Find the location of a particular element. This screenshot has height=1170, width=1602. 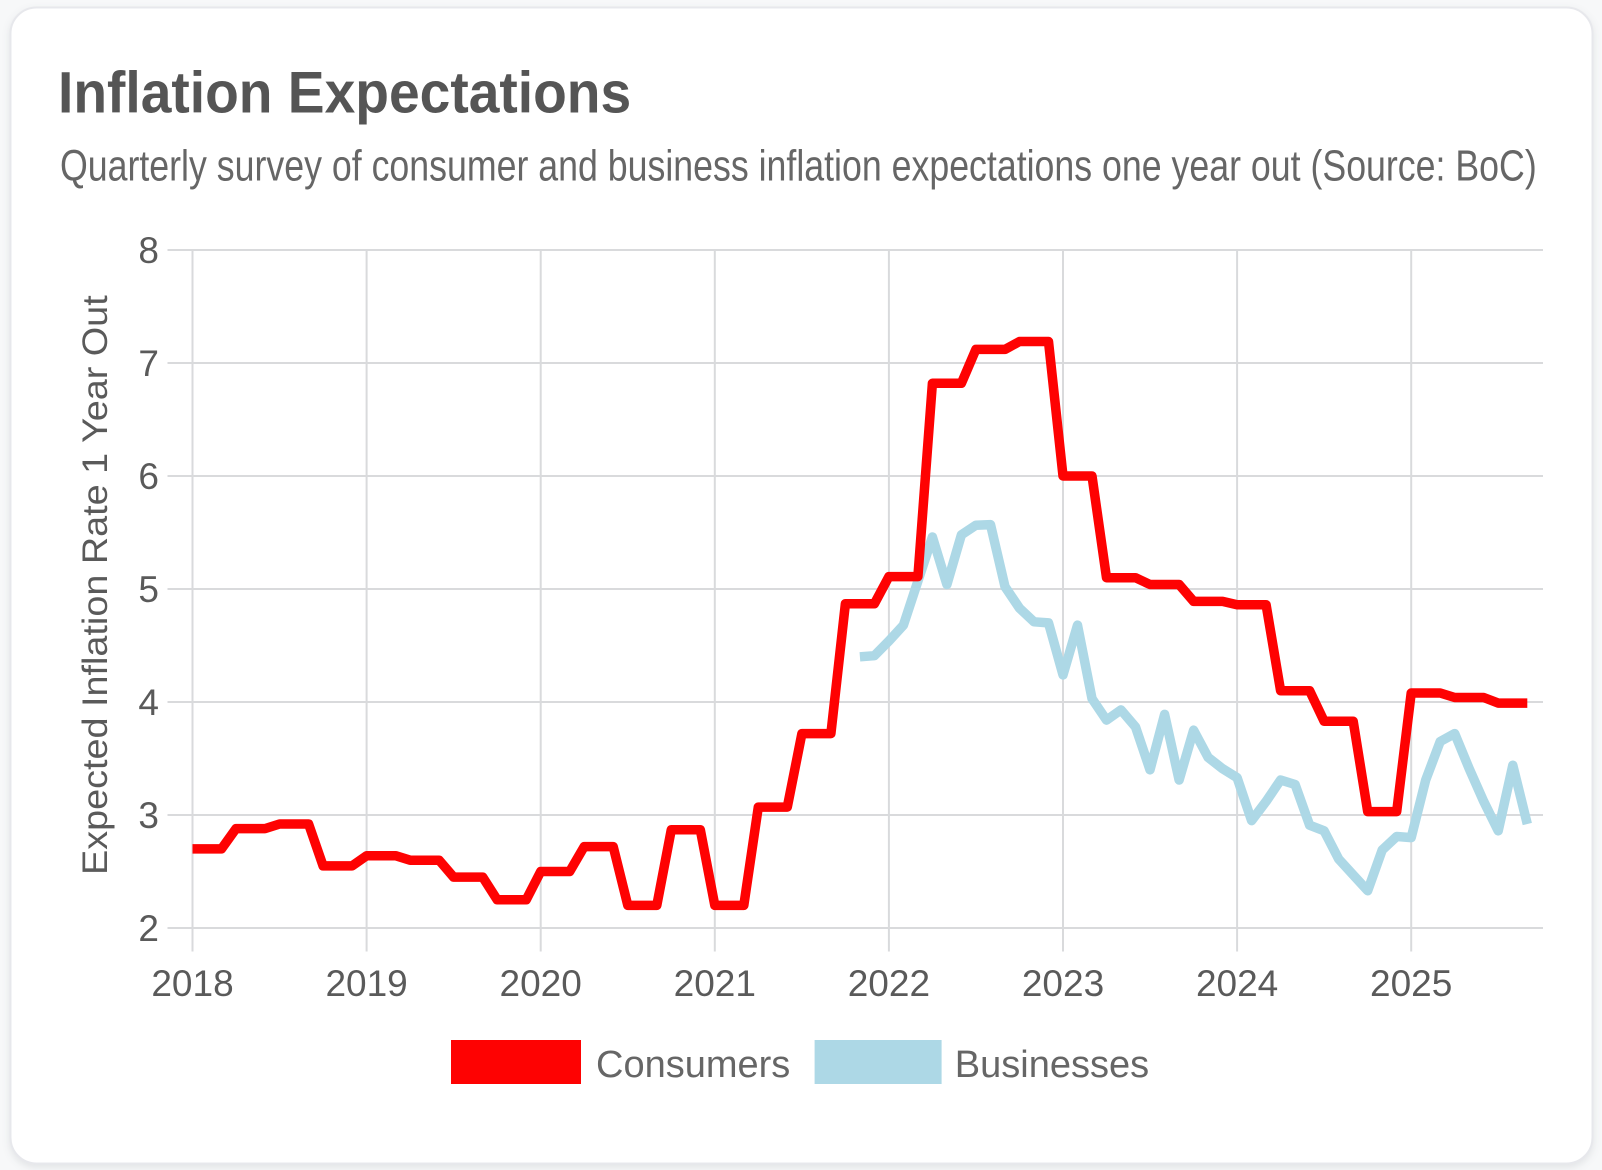

svg-text: 2021 is located at coordinates (715, 983).